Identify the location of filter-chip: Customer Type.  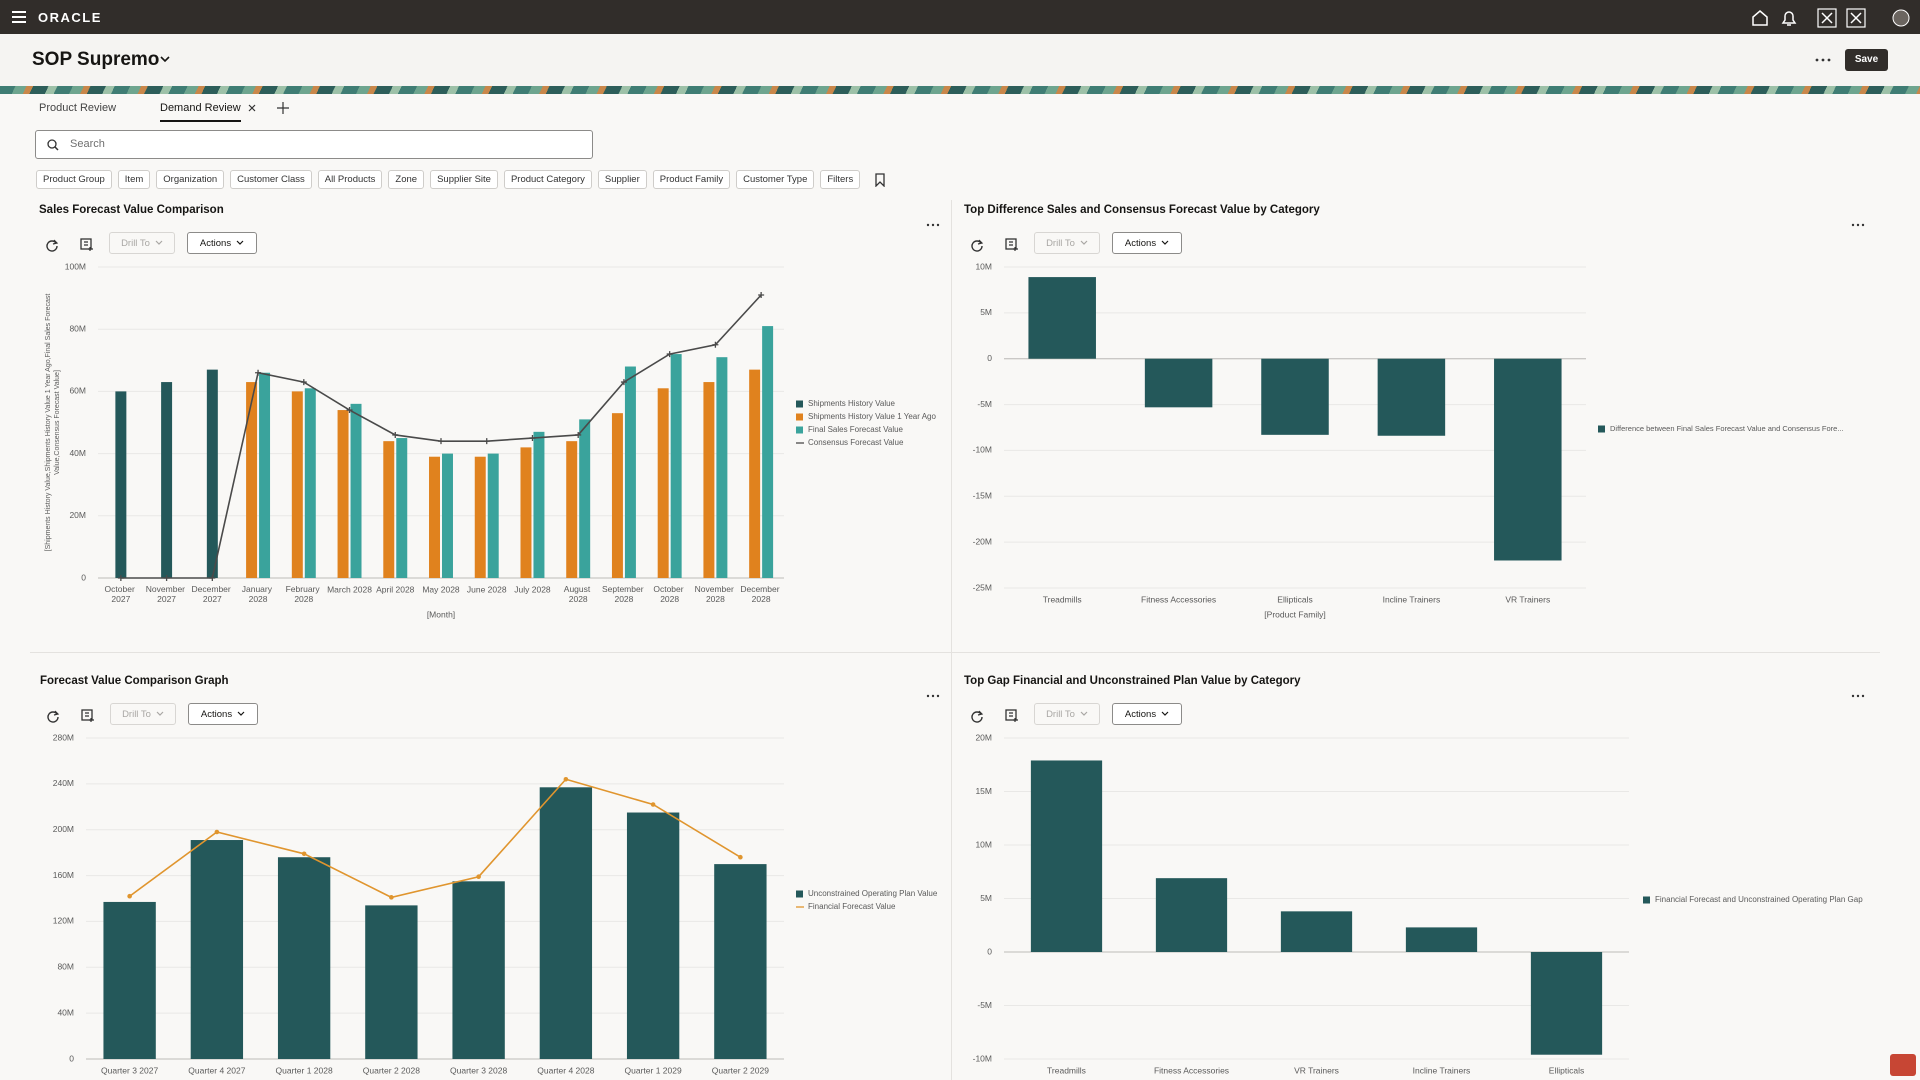
(775, 179).